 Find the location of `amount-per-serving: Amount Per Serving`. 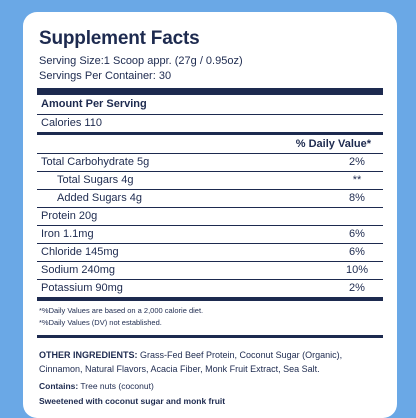

amount-per-serving: Amount Per Serving is located at coordinates (210, 105).